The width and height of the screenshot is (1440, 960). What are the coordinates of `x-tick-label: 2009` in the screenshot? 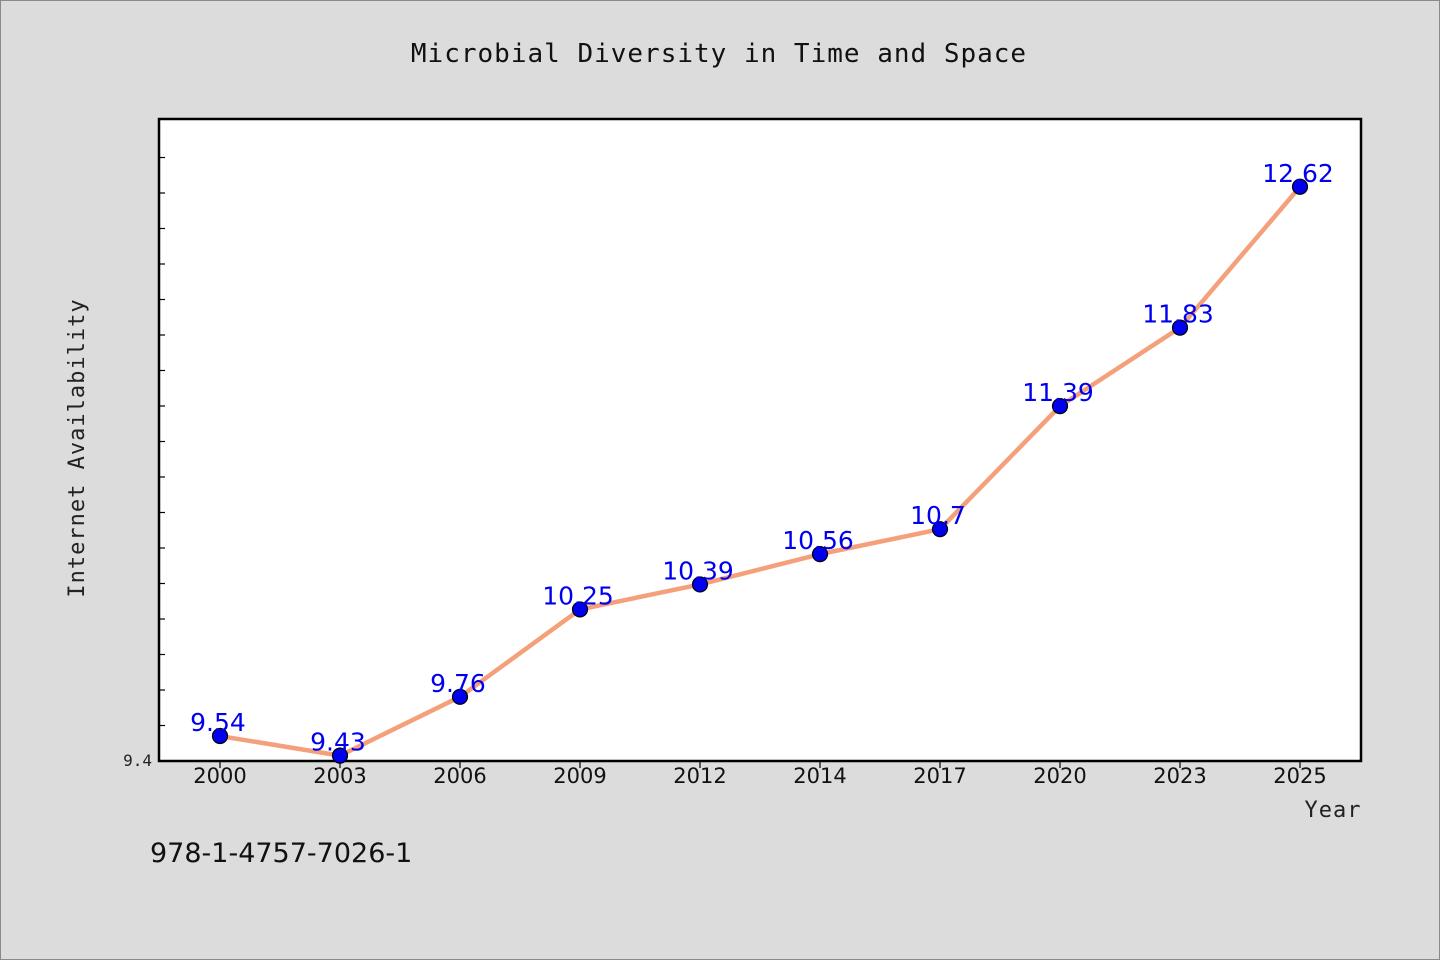 It's located at (579, 776).